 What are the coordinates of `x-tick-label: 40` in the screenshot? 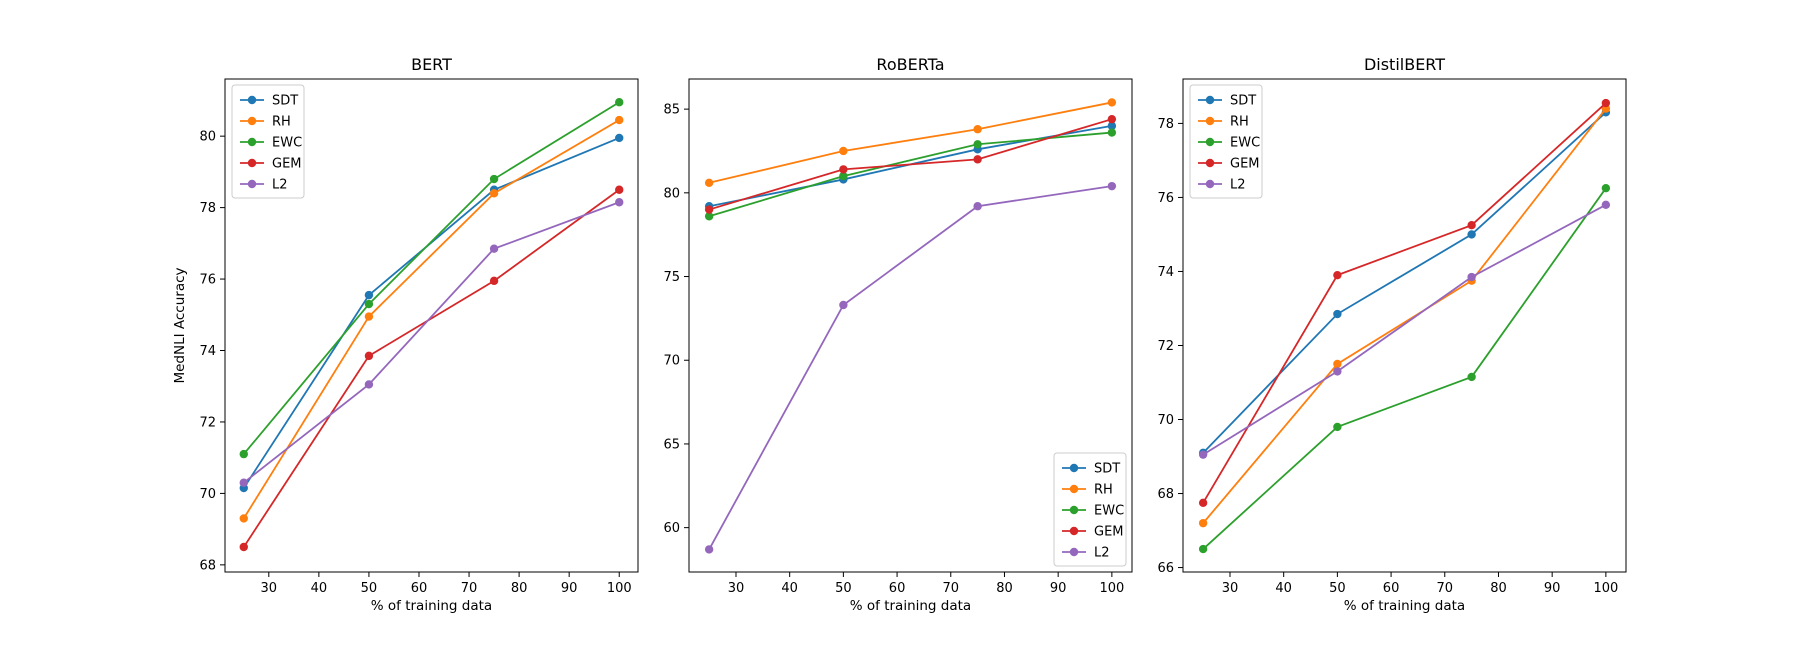 It's located at (1283, 588).